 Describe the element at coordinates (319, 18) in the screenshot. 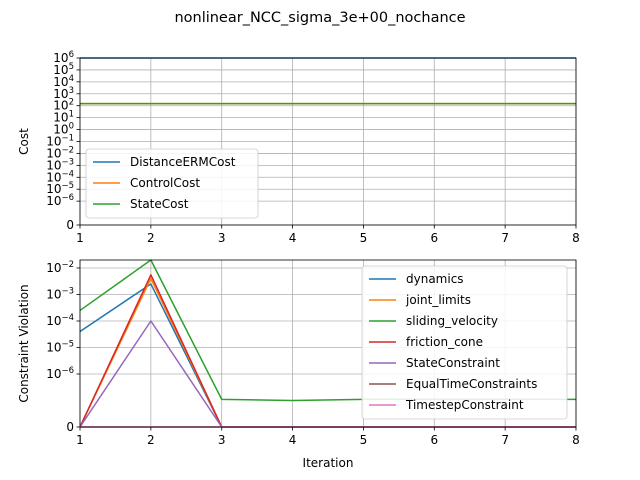

I see `figure-title: nonlinear_NCC_sigma_3e+00_nochance` at that location.